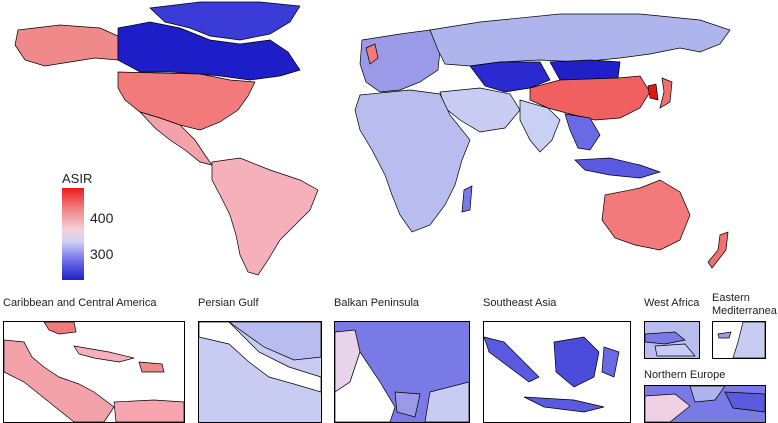  I want to click on region-alaska, so click(66, 45).